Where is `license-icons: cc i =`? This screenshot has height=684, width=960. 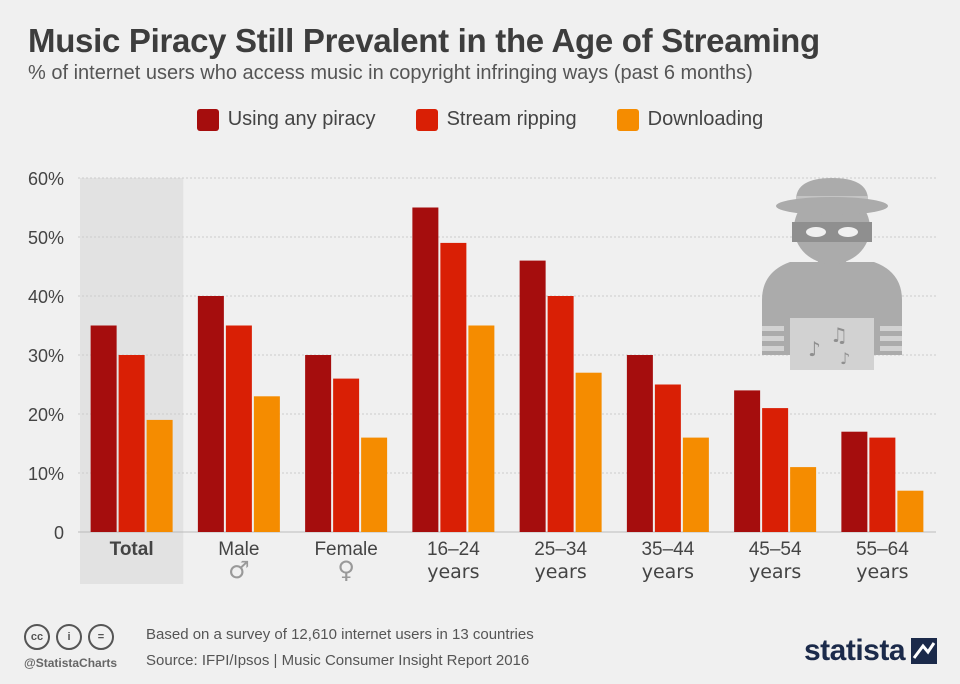 license-icons: cc i = is located at coordinates (69, 637).